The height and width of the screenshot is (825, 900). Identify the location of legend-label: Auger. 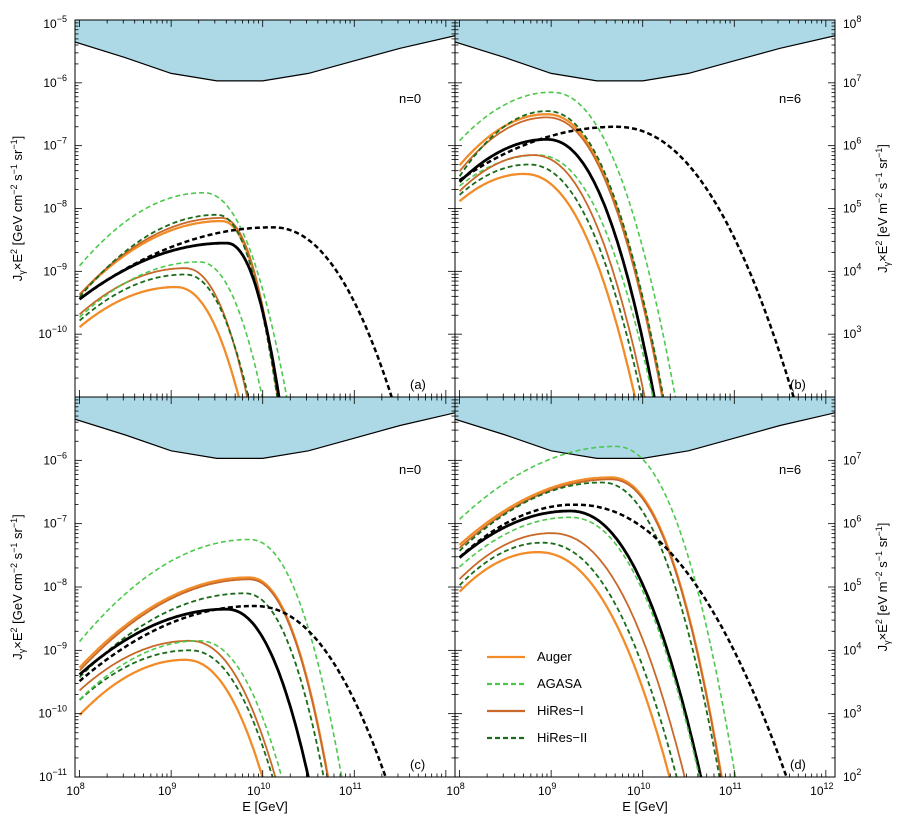
(554, 656).